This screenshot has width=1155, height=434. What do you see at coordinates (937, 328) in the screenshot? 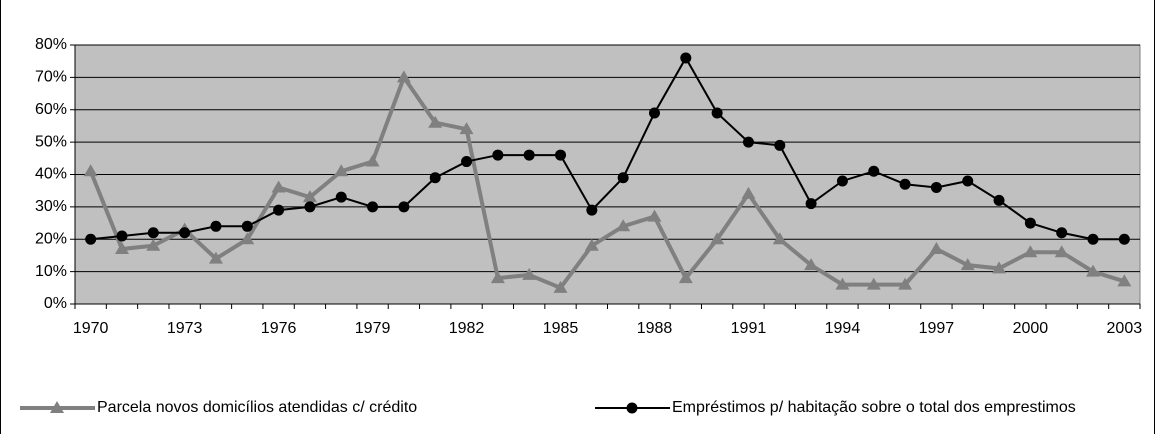
I see `x-tick-label: 1997` at bounding box center [937, 328].